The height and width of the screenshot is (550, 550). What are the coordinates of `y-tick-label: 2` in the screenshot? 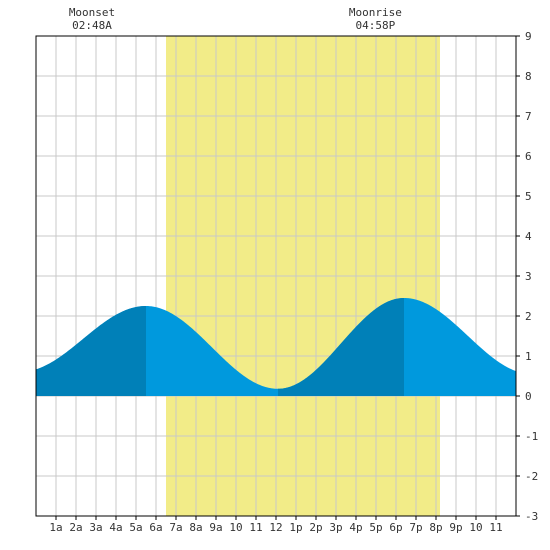 It's located at (528, 316).